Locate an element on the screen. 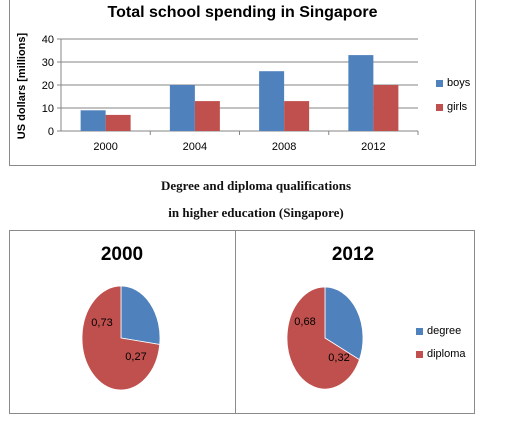  pie-2012-slice-degree is located at coordinates (344, 323).